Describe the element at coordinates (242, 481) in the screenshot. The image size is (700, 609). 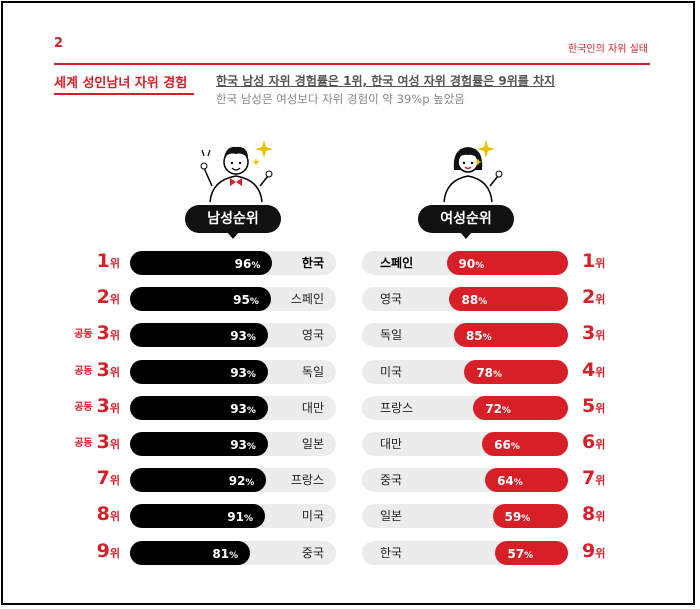
I see `value-label: 92%` at that location.